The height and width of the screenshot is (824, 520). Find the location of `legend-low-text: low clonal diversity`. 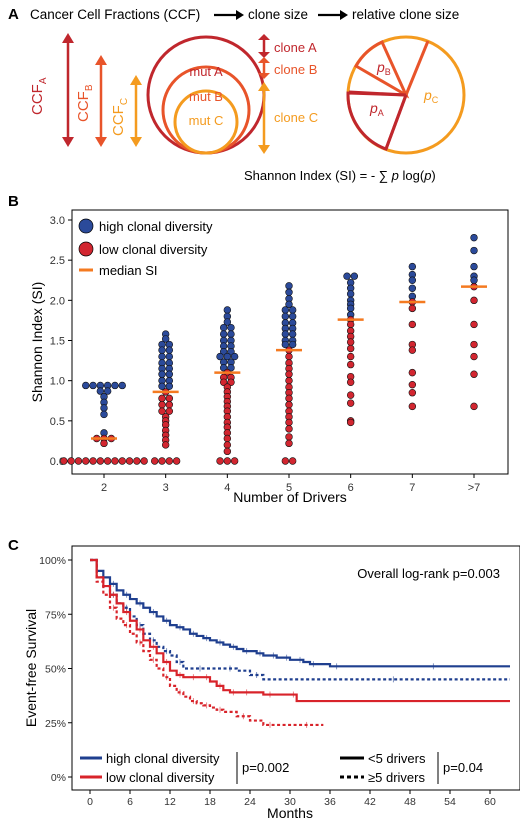

legend-low-text: low clonal diversity is located at coordinates (160, 777).